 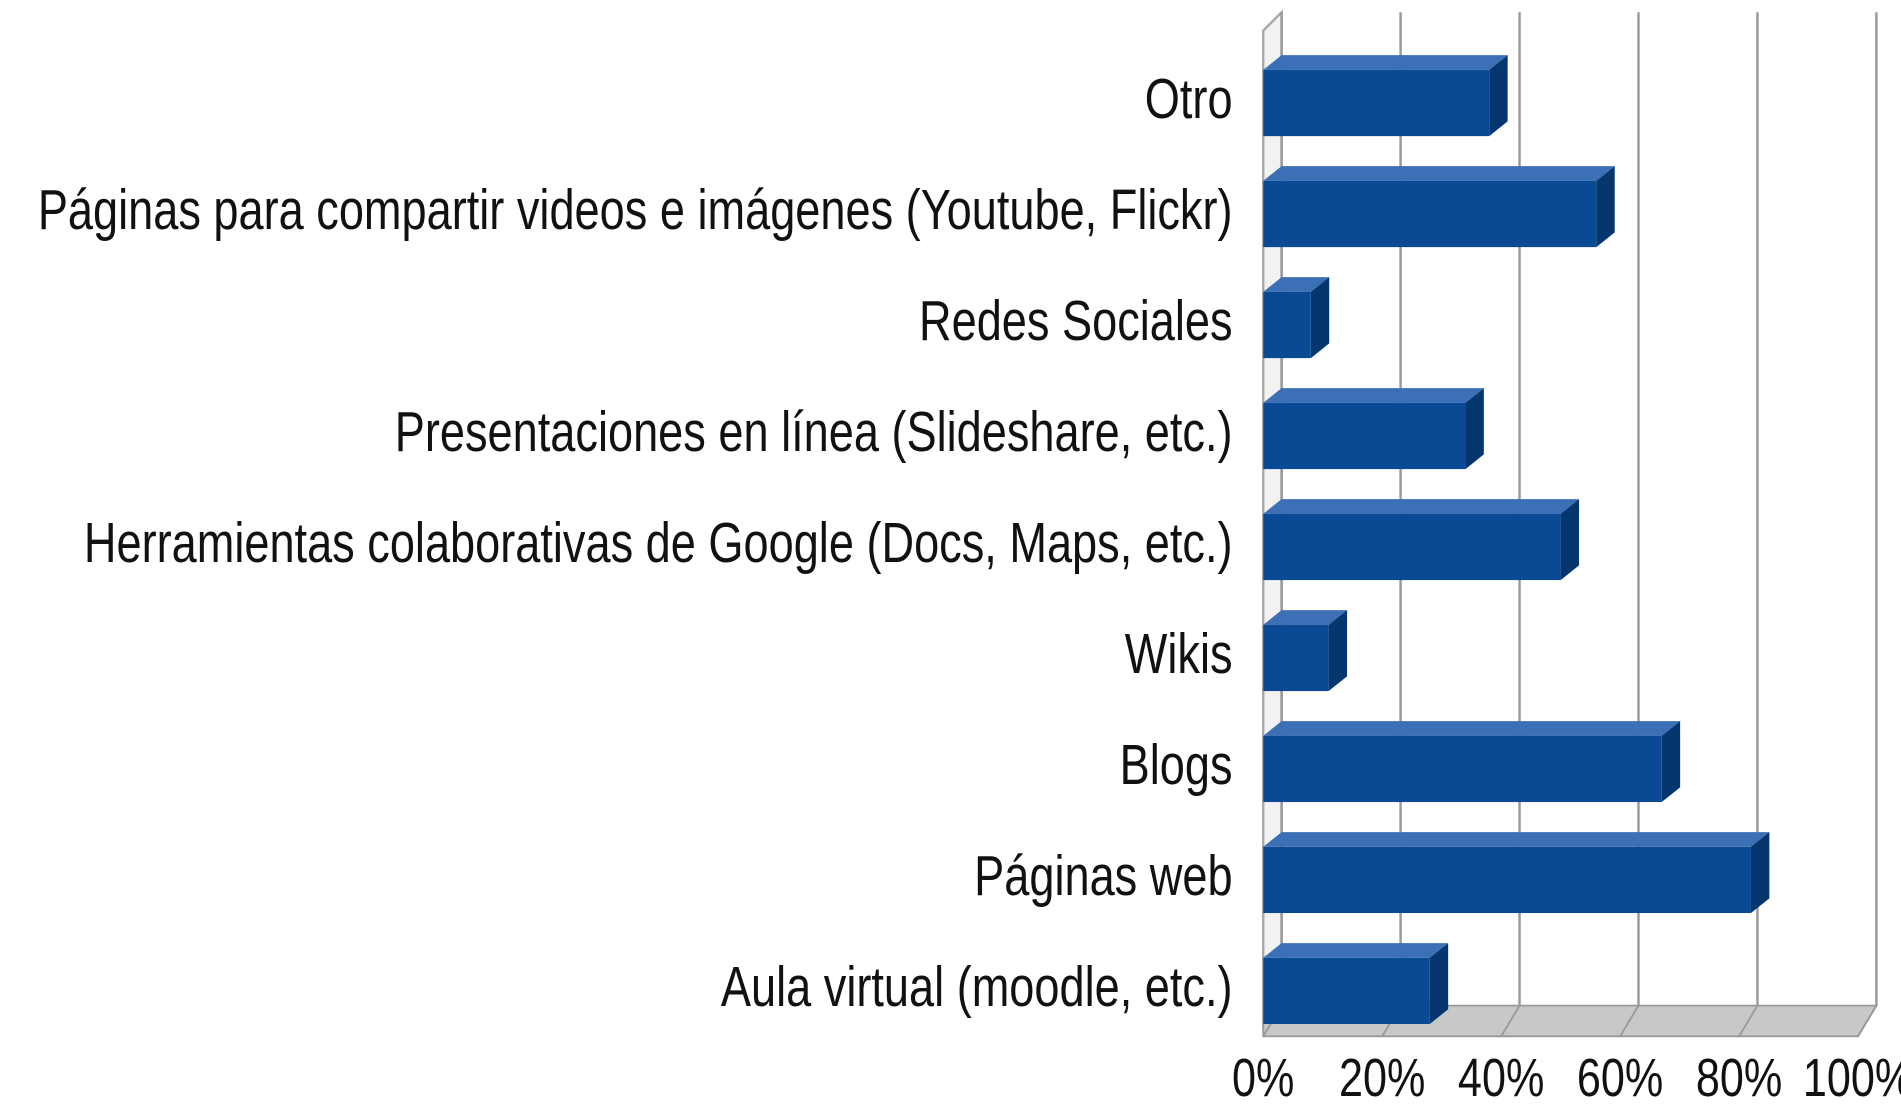 I want to click on y-tick-label: Blogs, so click(x=1176, y=764).